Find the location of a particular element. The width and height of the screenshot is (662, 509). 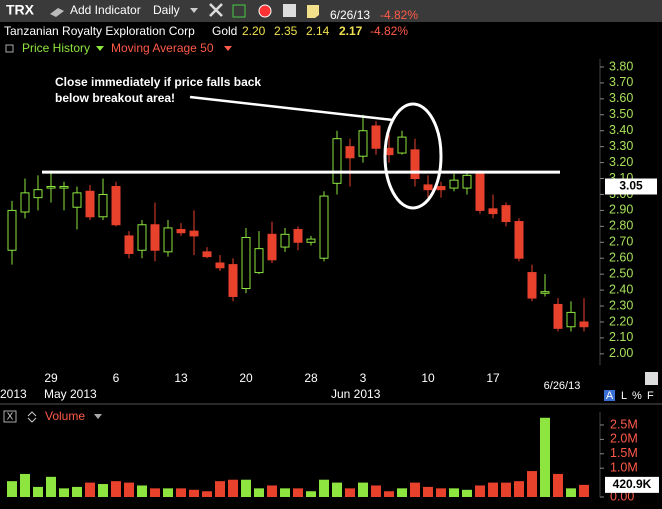

symbol: TRX is located at coordinates (20, 10).